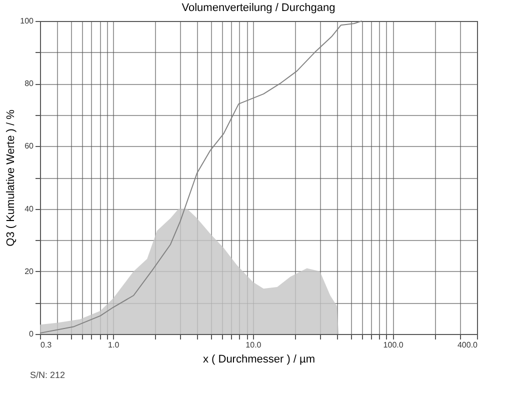  Describe the element at coordinates (29, 271) in the screenshot. I see `y-tick-label: 20` at that location.